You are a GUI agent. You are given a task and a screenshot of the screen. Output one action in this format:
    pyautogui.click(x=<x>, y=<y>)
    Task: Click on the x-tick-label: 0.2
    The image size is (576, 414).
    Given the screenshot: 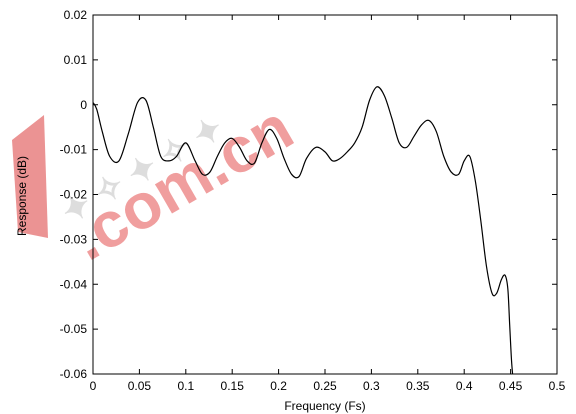 What is the action you would take?
    pyautogui.click(x=278, y=386)
    